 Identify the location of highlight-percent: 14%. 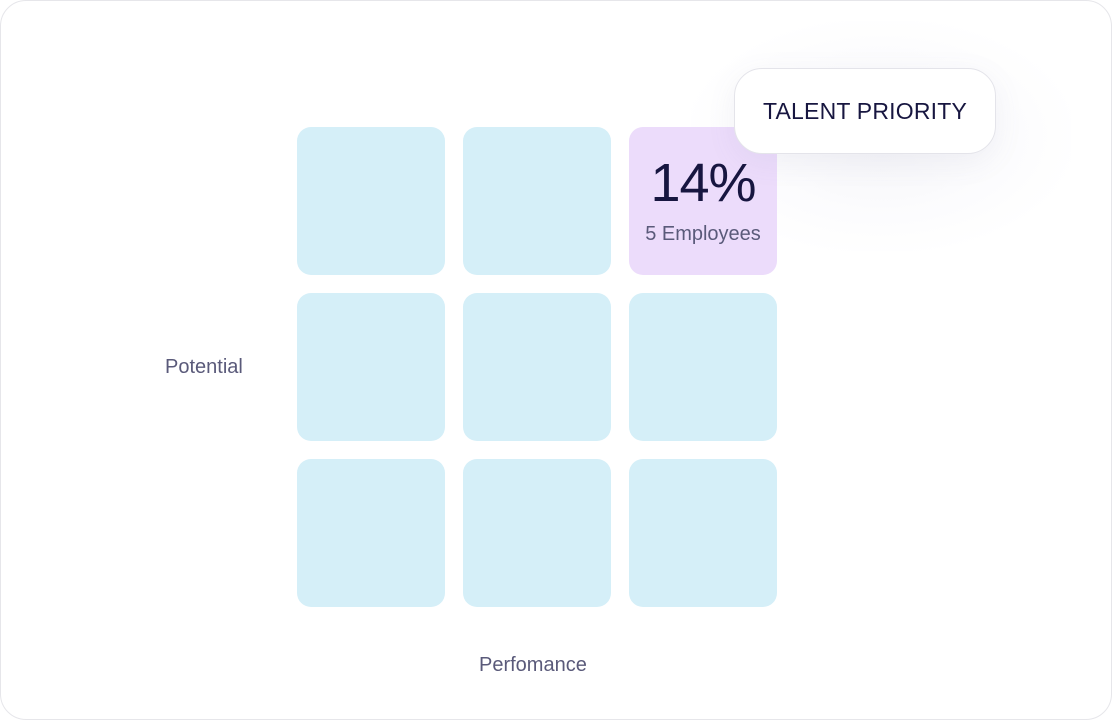
(703, 183).